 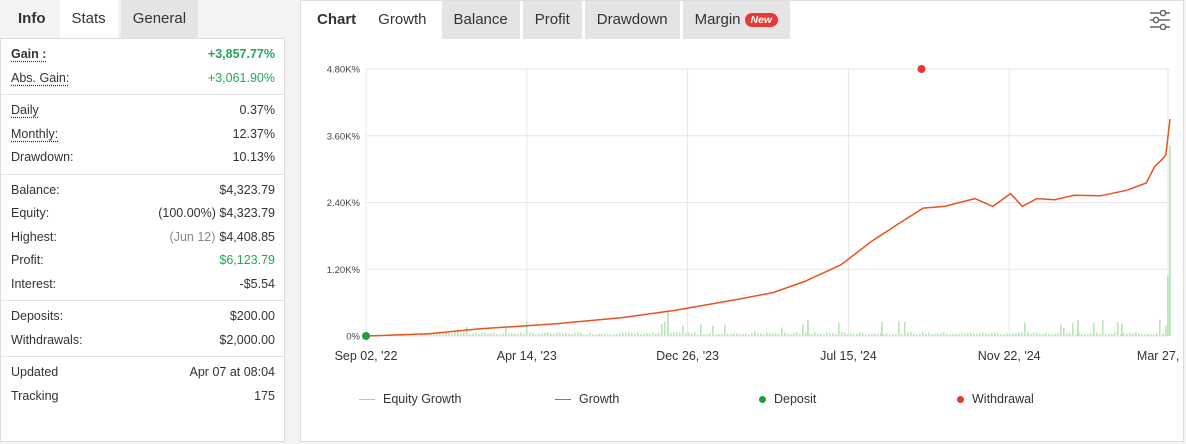 What do you see at coordinates (480, 20) in the screenshot?
I see `tab-balance: Balance` at bounding box center [480, 20].